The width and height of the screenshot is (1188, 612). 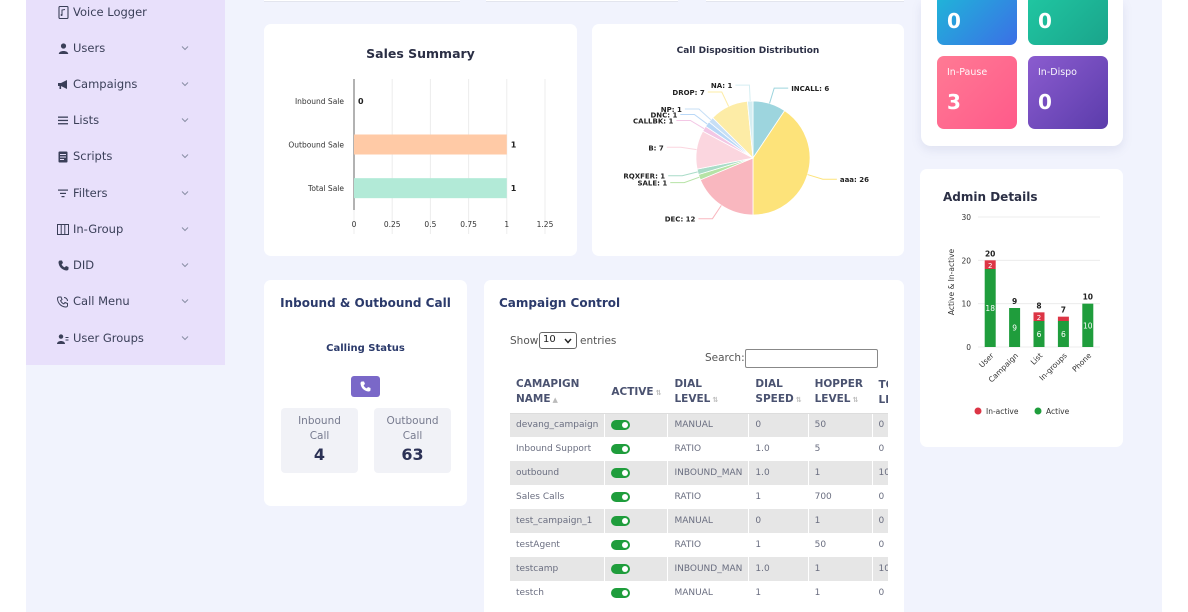 What do you see at coordinates (506, 224) in the screenshot?
I see `x-tick-label: 1` at bounding box center [506, 224].